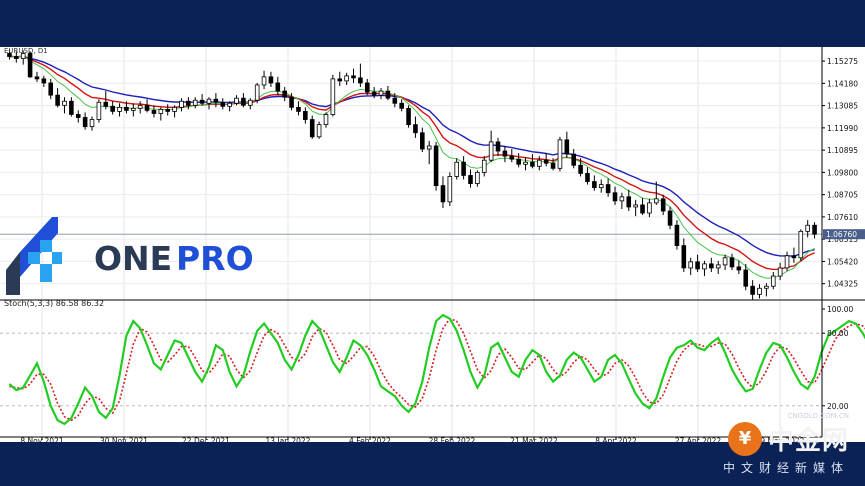 This screenshot has width=865, height=486. What do you see at coordinates (842, 61) in the screenshot?
I see `price-tick-label: 1.15275` at bounding box center [842, 61].